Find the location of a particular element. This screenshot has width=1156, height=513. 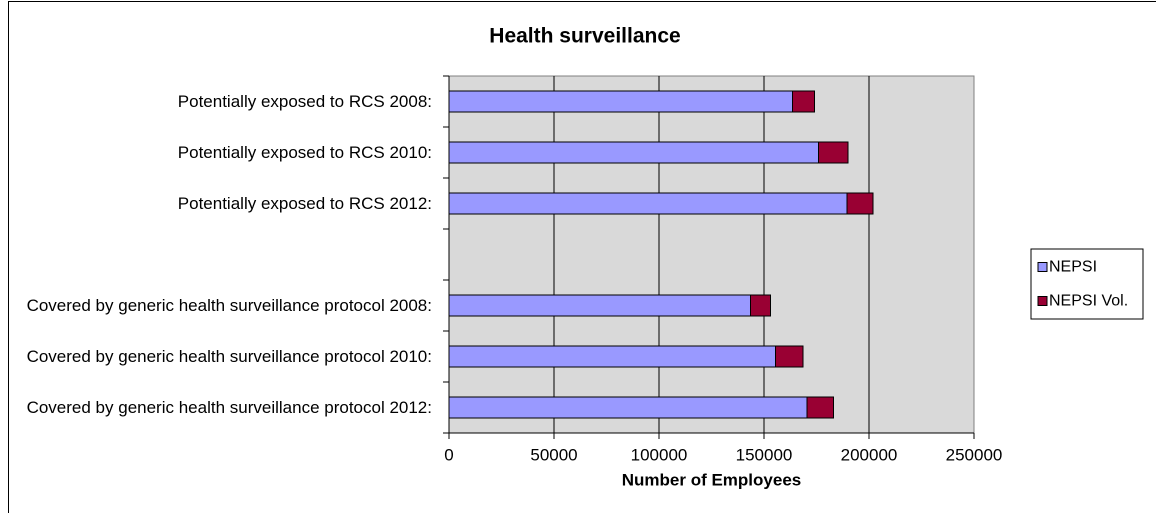

legend-item-nepsi-vol: NEPSI Vol. is located at coordinates (1082, 301).